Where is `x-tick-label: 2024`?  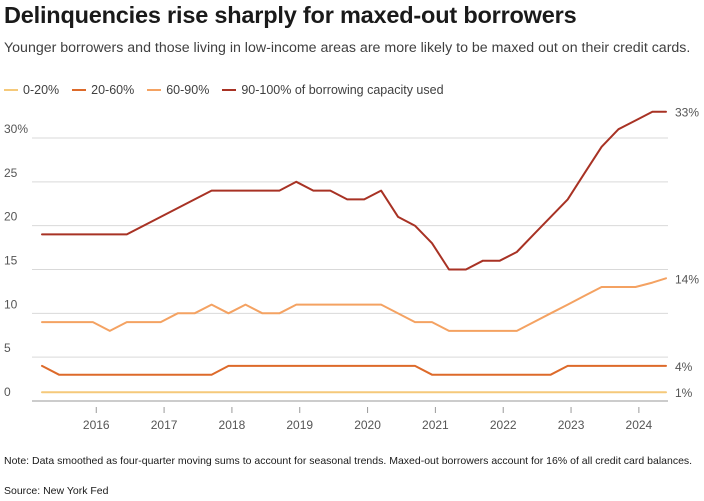 x-tick-label: 2024 is located at coordinates (639, 425).